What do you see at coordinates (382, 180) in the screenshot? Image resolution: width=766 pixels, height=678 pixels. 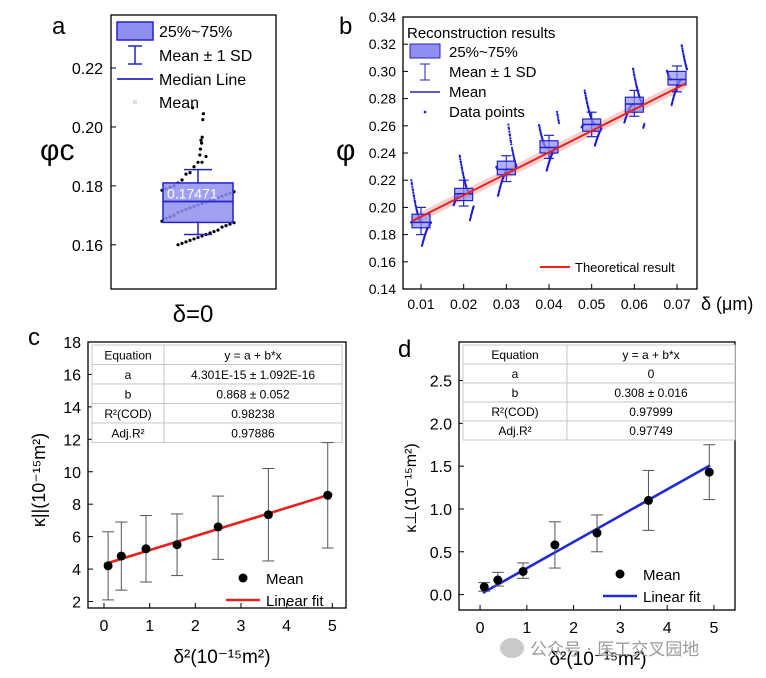 I see `y-tick-label: 0.22` at bounding box center [382, 180].